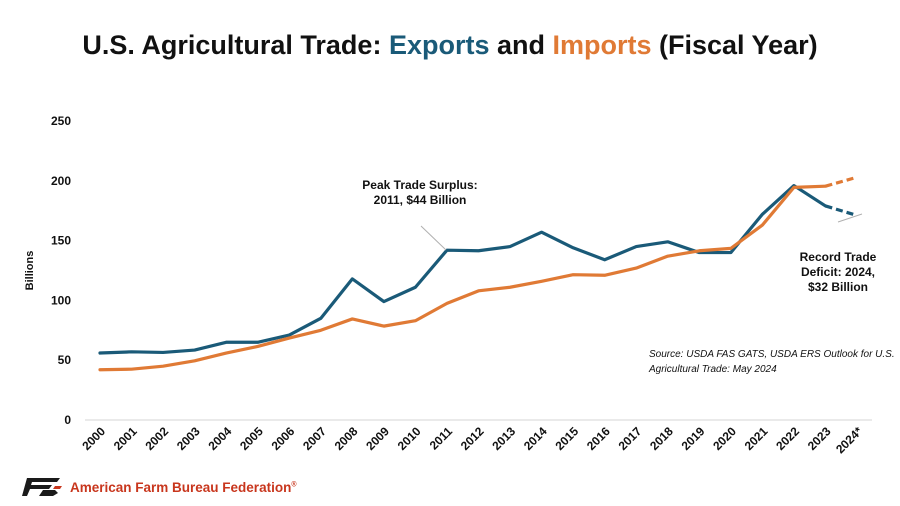  I want to click on annotation-peak-surplus-text: 2011, $44 Billion, so click(420, 200).